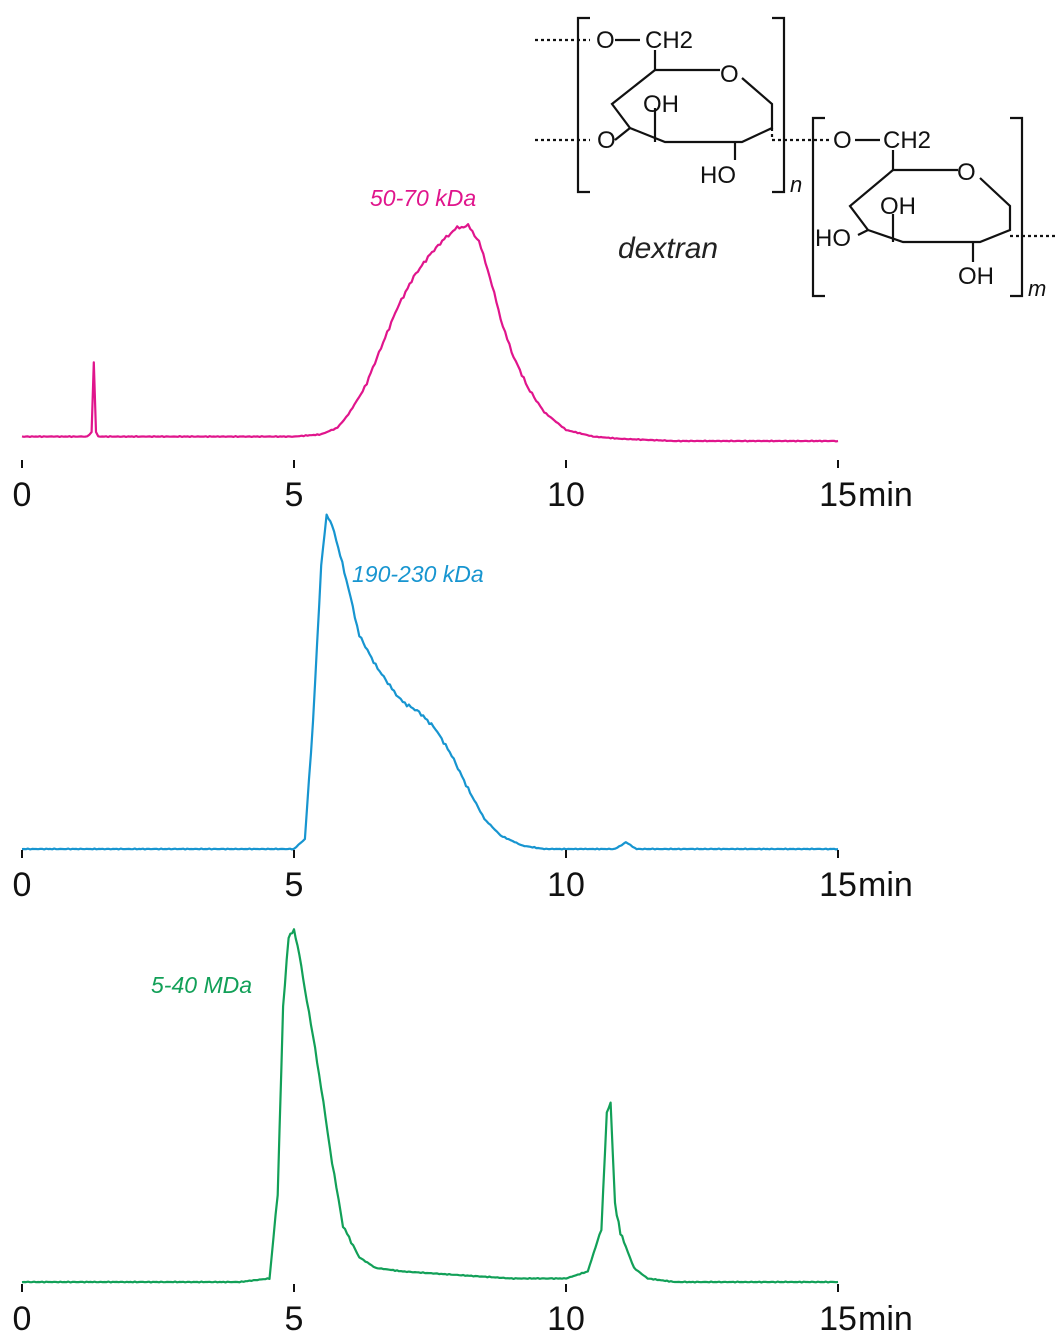  Describe the element at coordinates (418, 574) in the screenshot. I see `series-label: 190-230 kDa` at that location.